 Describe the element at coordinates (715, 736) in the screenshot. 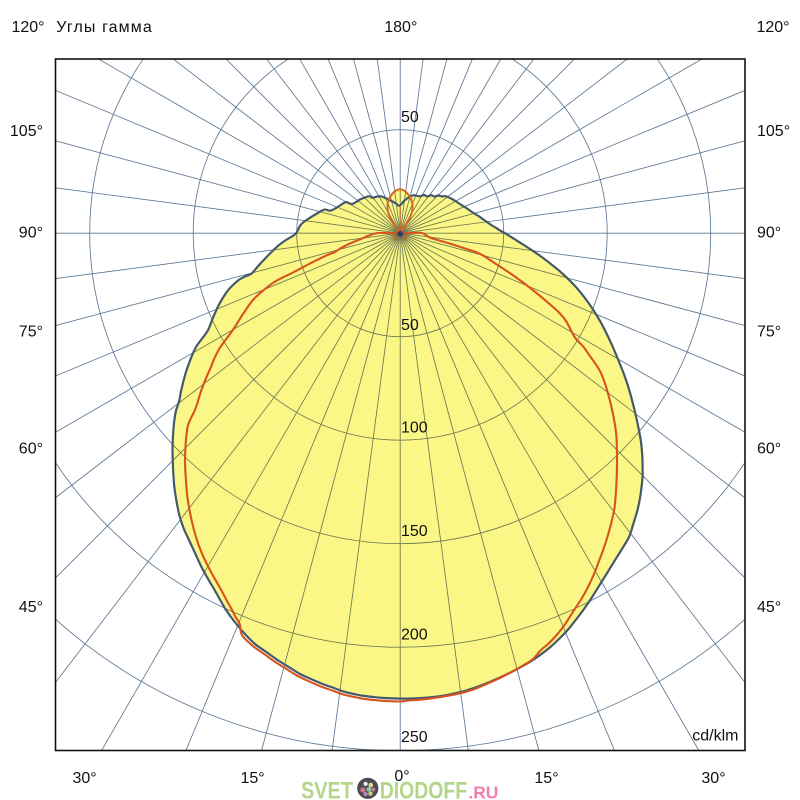

I see `svg-text: cd/klm` at that location.